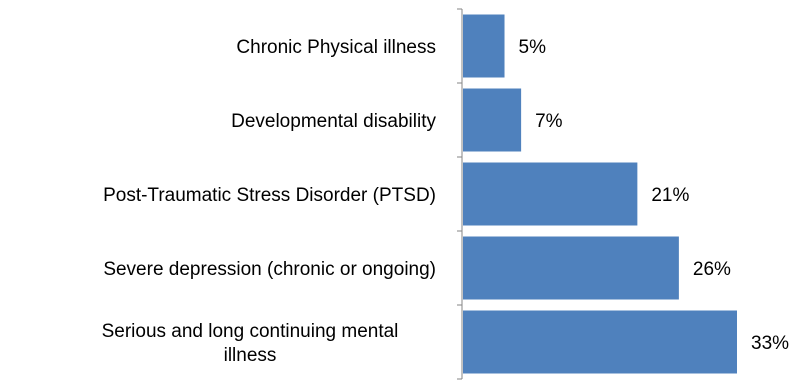  I want to click on data-label: 21%, so click(670, 195).